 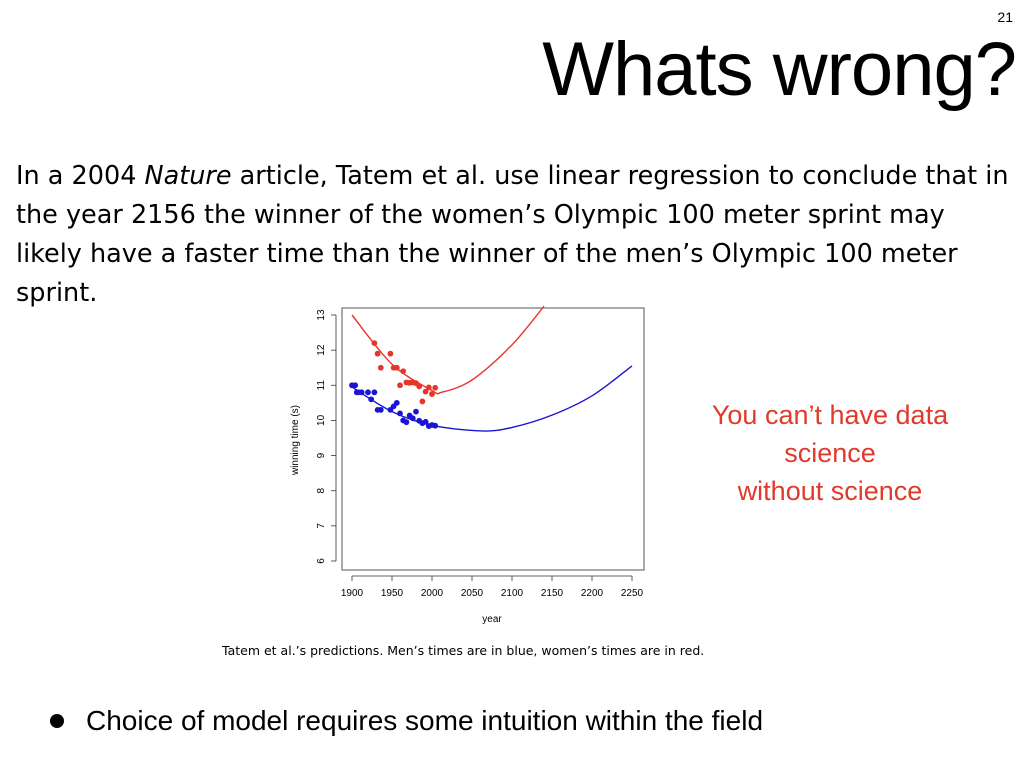 I want to click on y-tick-label: 13, so click(x=321, y=315).